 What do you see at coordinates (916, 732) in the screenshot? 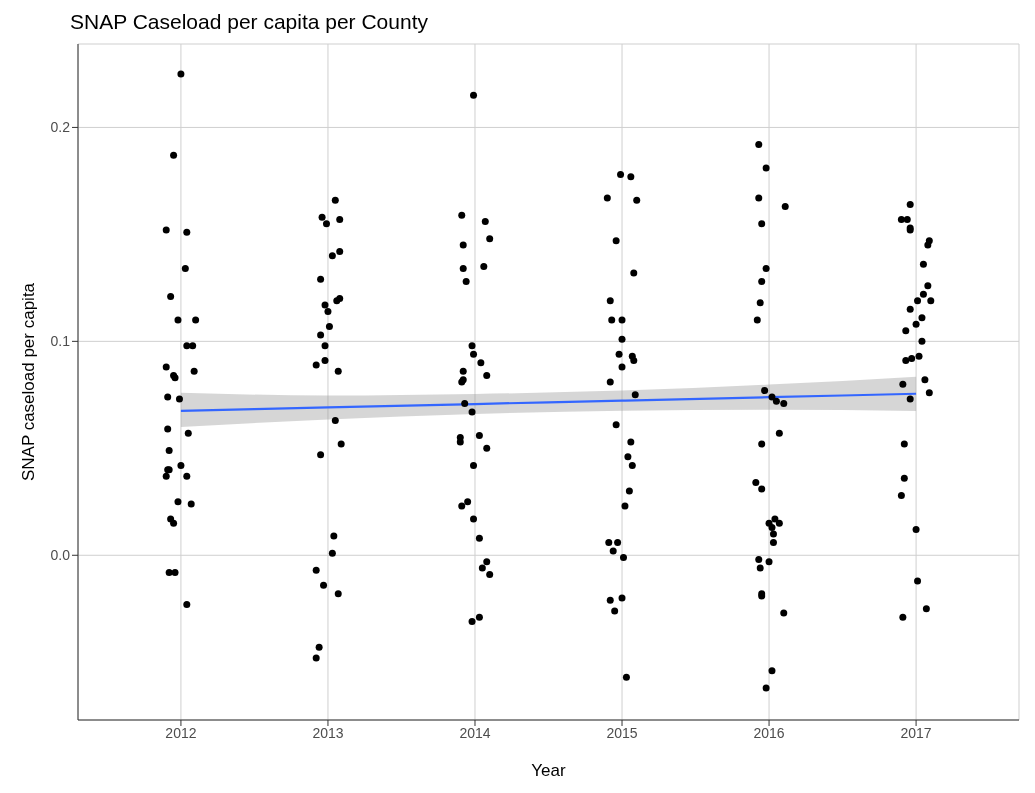
I see `x-tick-label: 2017` at bounding box center [916, 732].